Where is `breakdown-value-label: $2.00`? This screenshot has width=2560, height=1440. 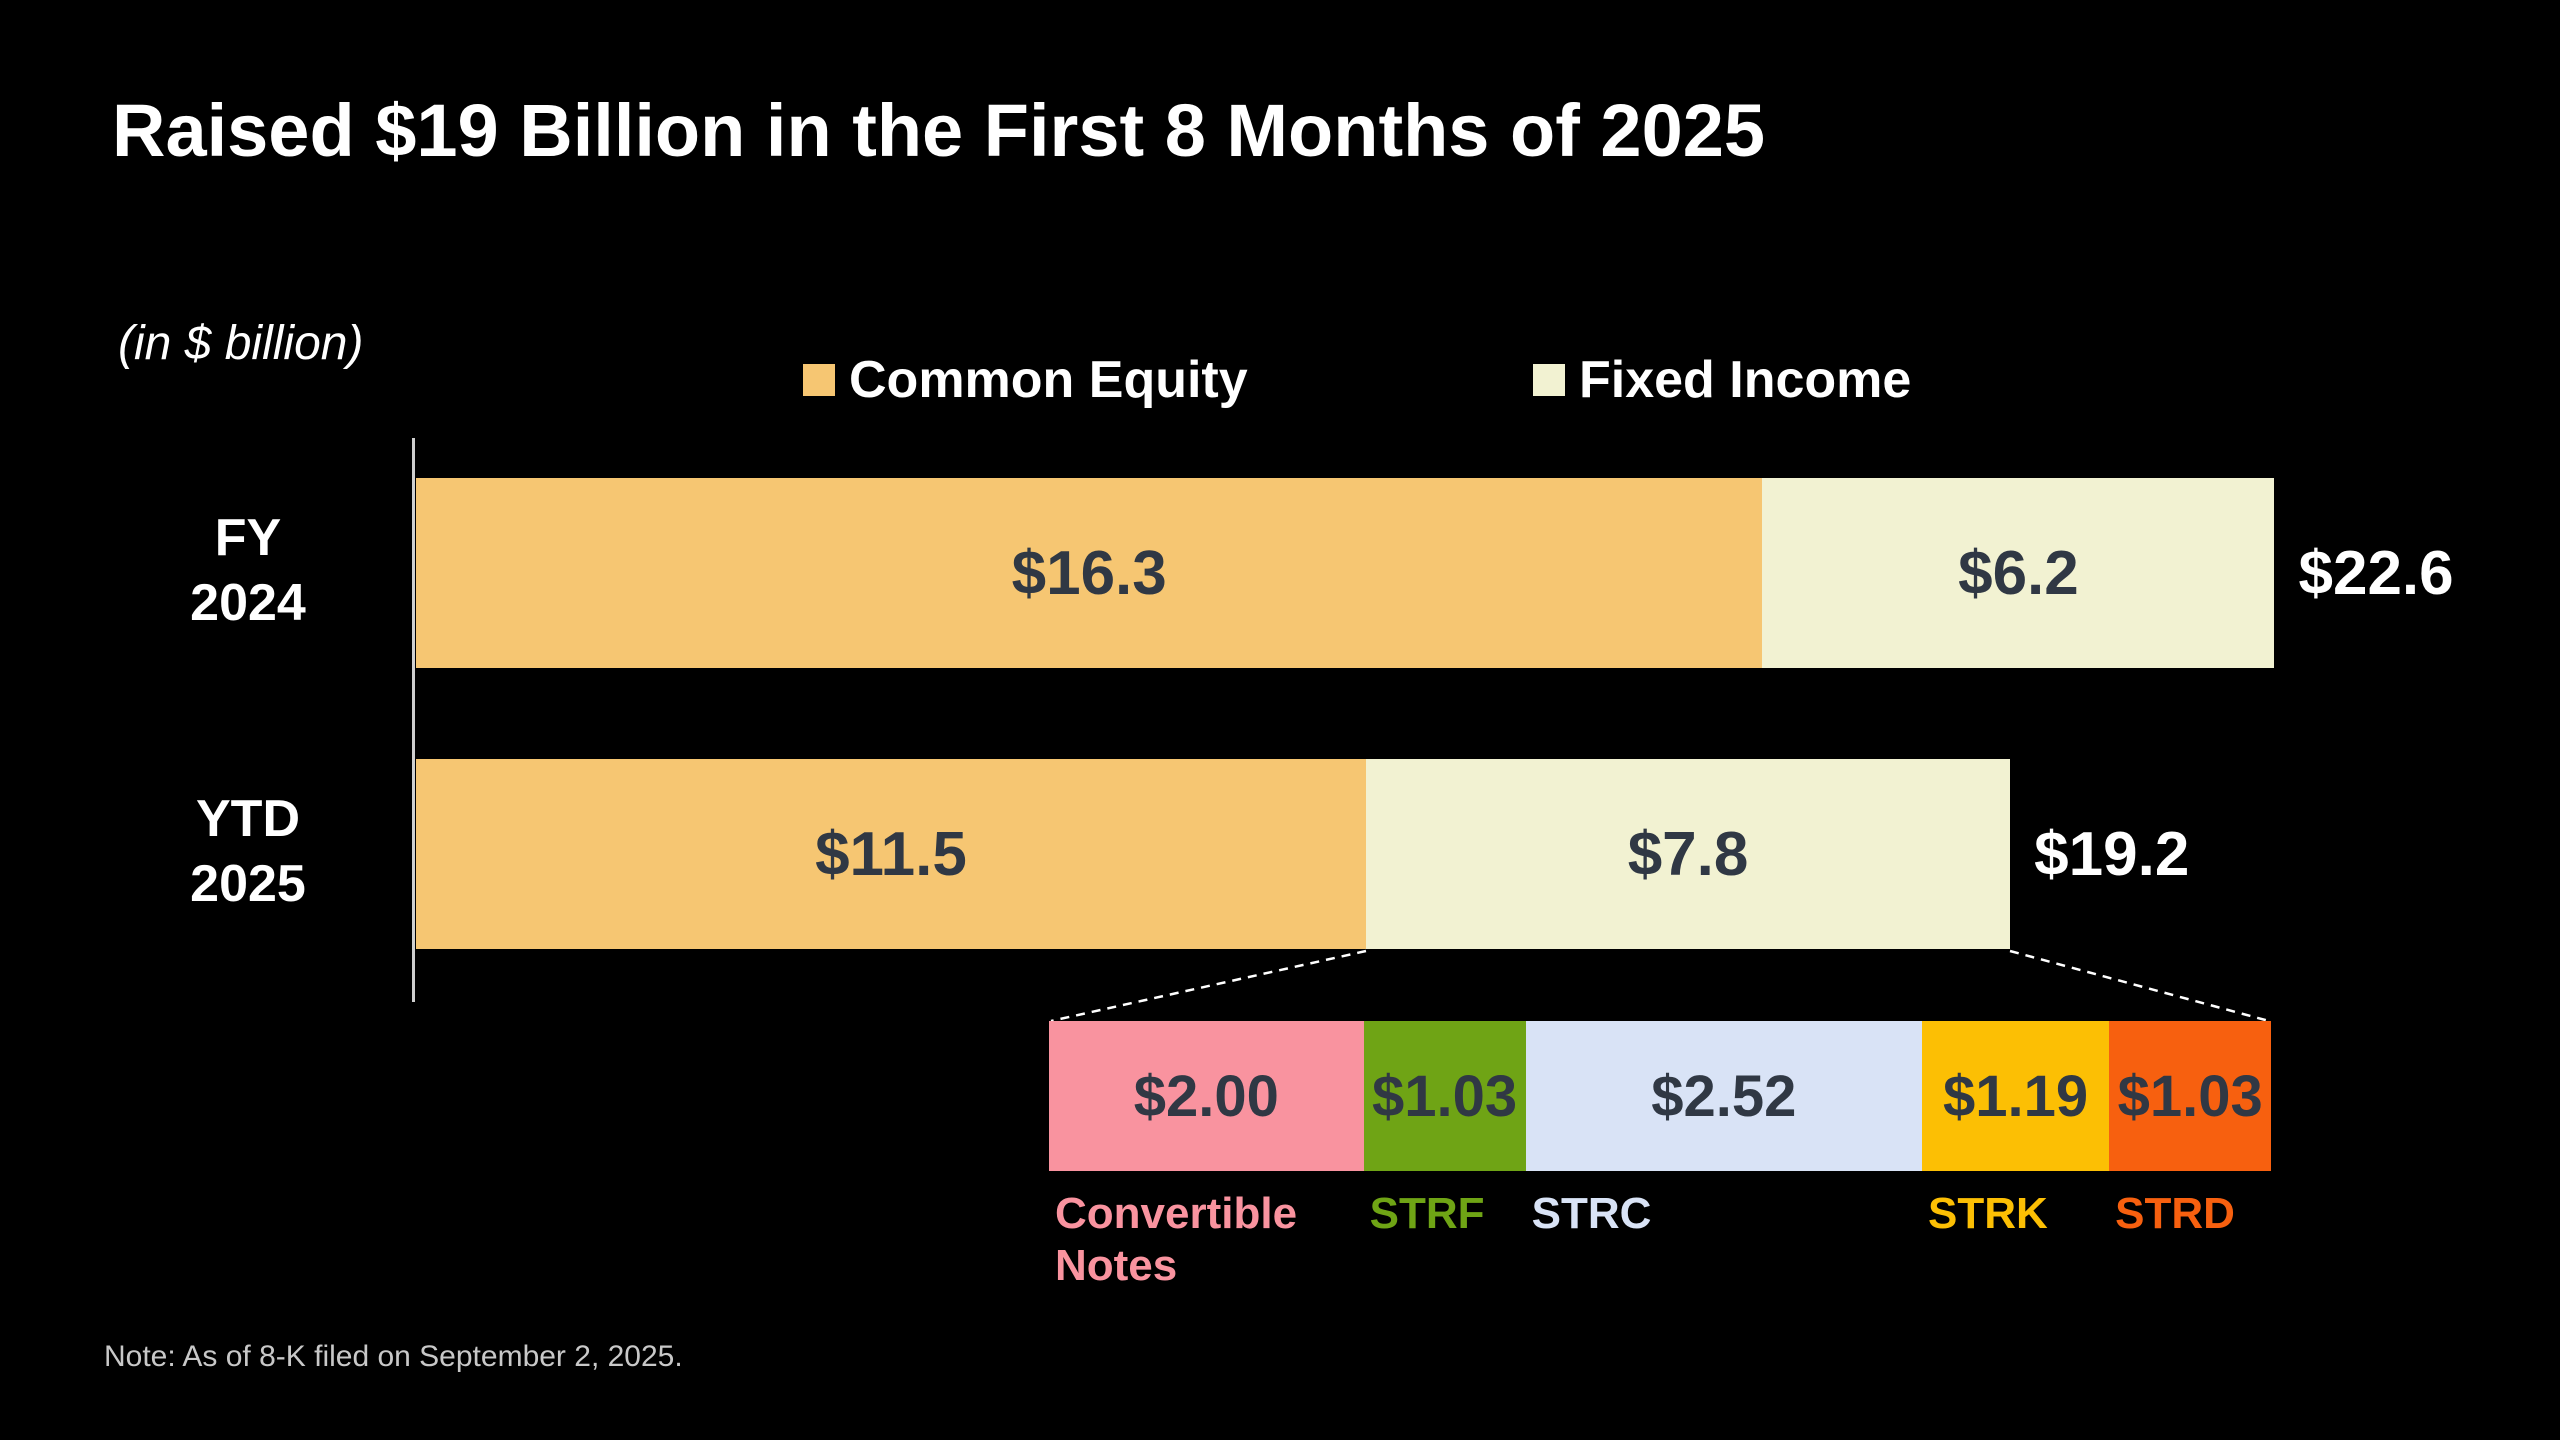 breakdown-value-label: $2.00 is located at coordinates (1206, 1096).